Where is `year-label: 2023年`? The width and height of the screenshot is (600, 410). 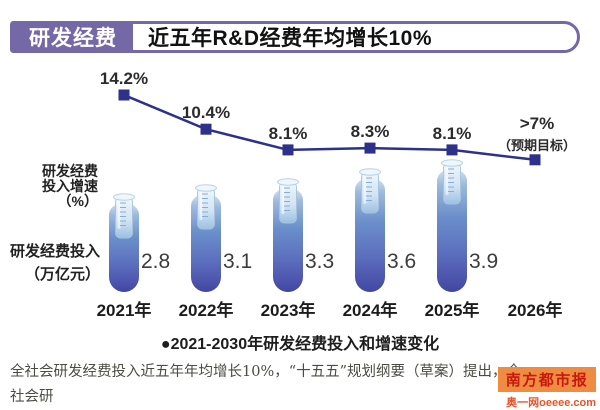
year-label: 2023年 is located at coordinates (288, 310).